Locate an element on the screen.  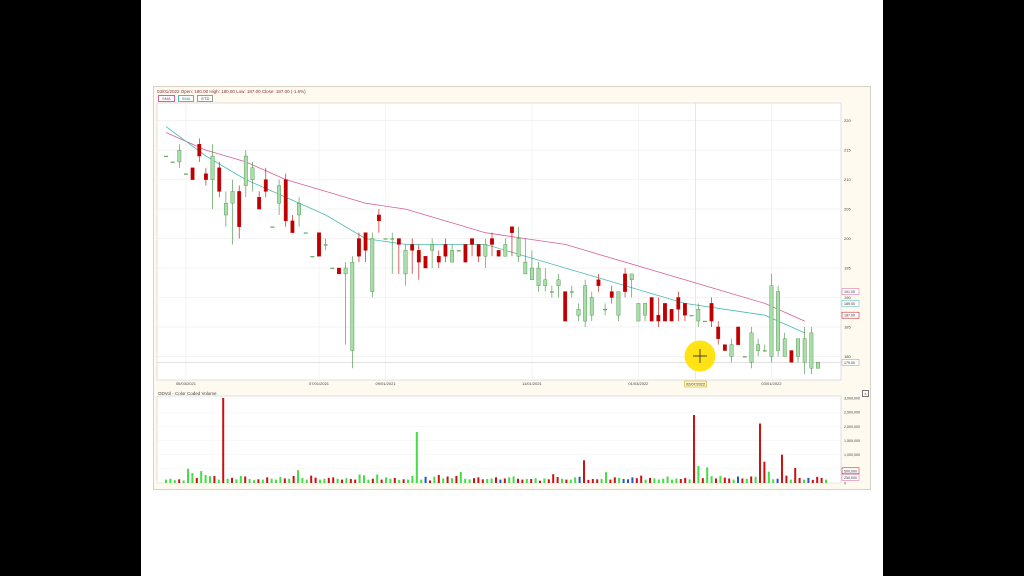
y-tick-label: 220 is located at coordinates (847, 120).